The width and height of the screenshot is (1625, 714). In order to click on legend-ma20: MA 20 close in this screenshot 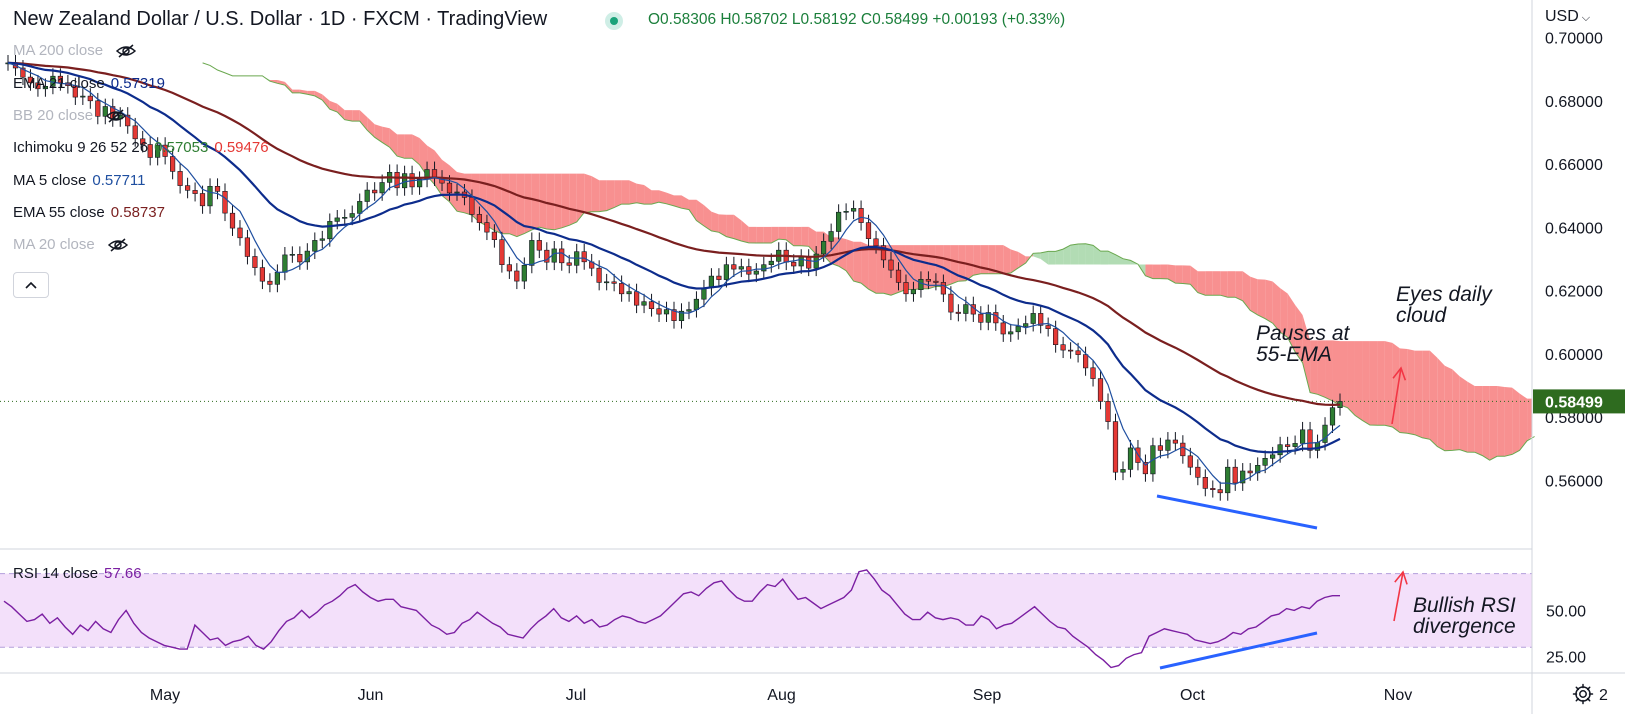, I will do `click(71, 245)`.